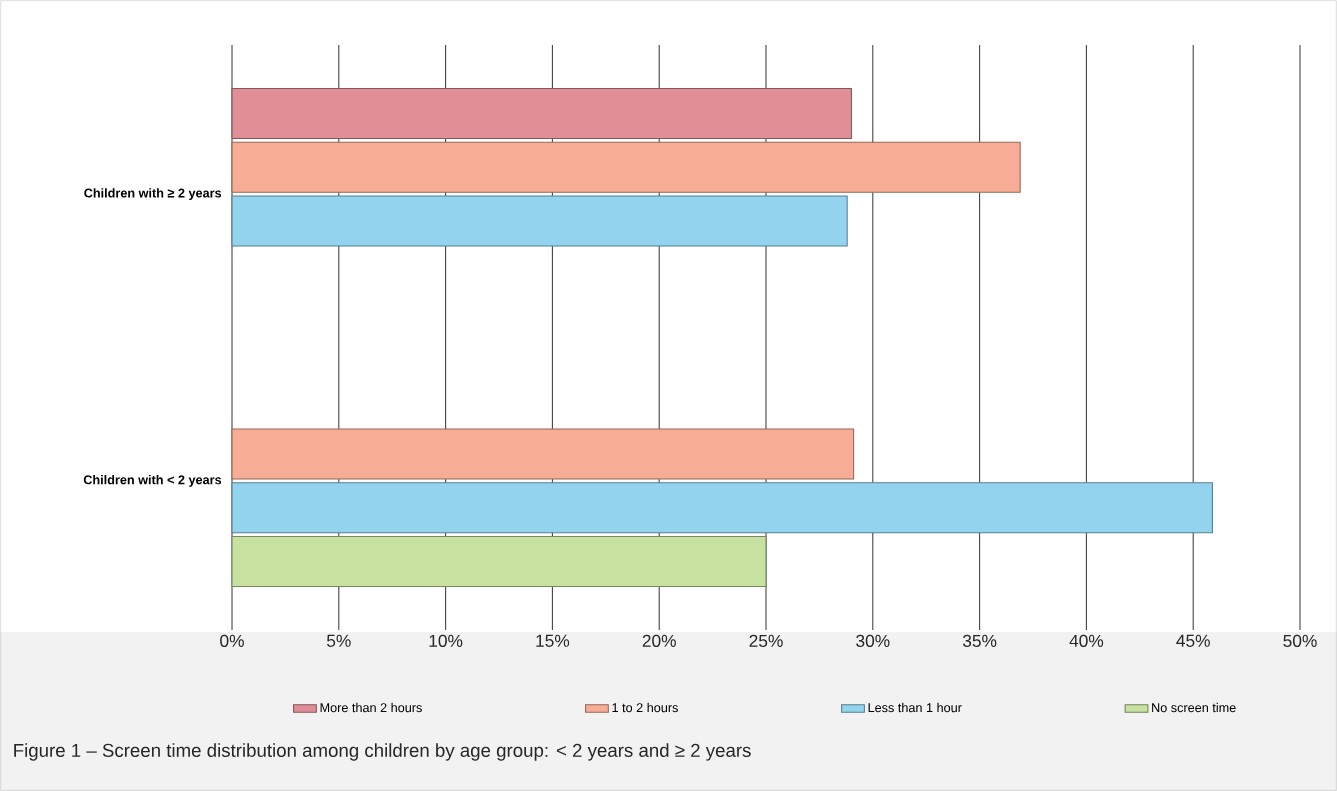  I want to click on x-tick-label: 5%, so click(338, 640).